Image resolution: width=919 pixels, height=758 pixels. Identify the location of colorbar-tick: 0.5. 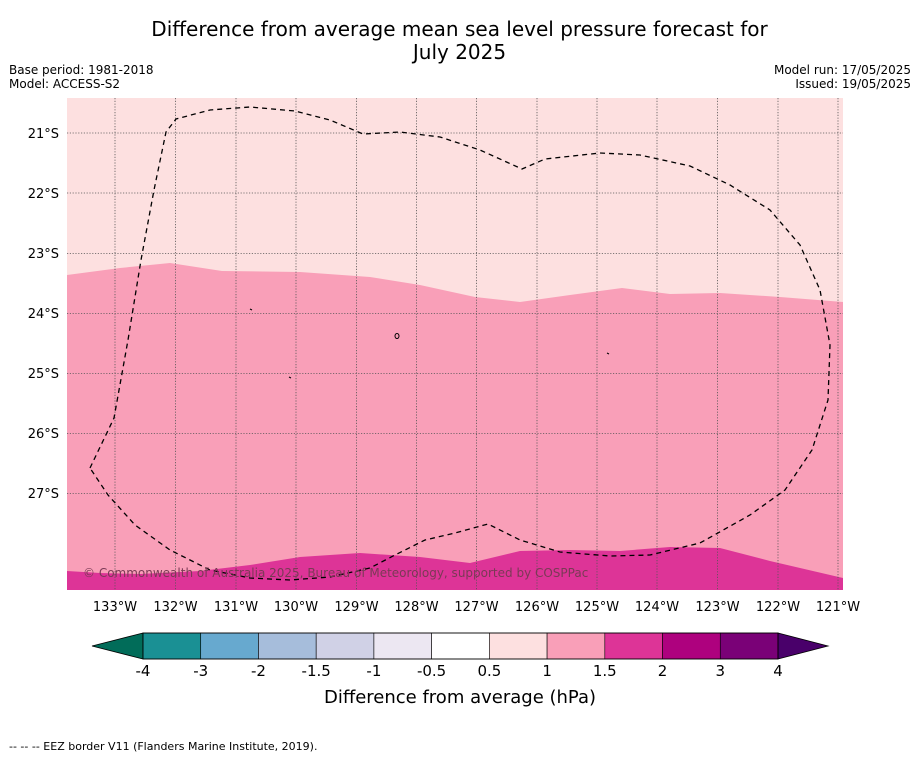
(489, 671).